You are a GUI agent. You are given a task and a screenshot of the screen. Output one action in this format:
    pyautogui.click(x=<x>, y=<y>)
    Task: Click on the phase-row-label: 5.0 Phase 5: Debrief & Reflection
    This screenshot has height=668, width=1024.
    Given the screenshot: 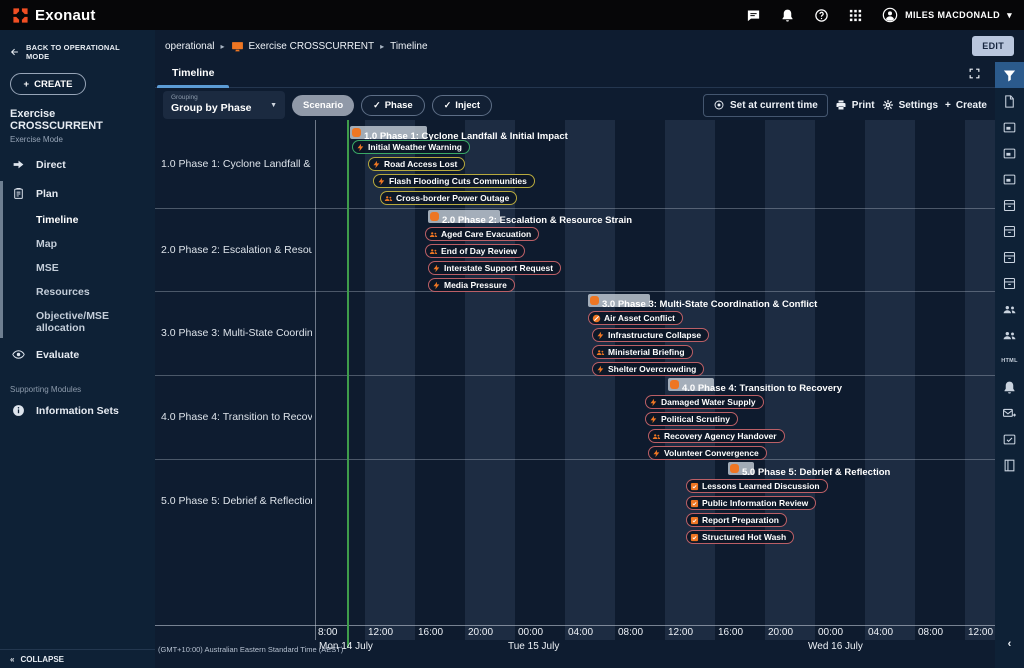 What is the action you would take?
    pyautogui.click(x=236, y=501)
    